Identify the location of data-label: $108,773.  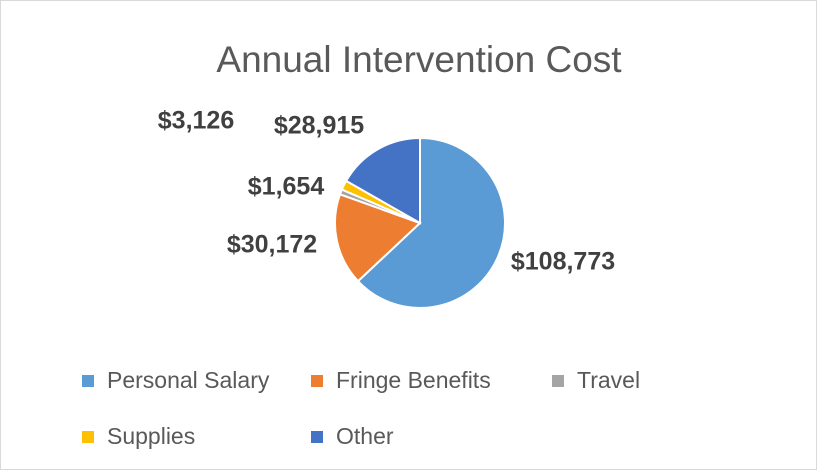
(563, 262).